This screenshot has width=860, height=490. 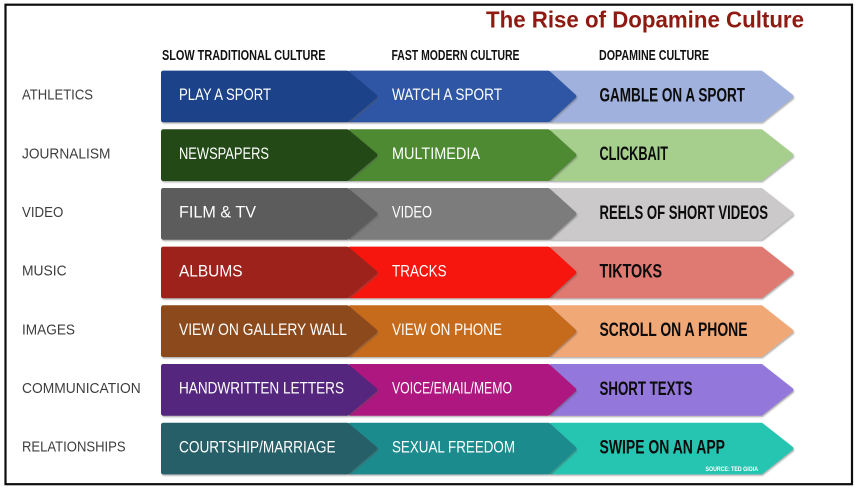 I want to click on svg-text: COURTSHIP/MARRIAGE, so click(x=257, y=446).